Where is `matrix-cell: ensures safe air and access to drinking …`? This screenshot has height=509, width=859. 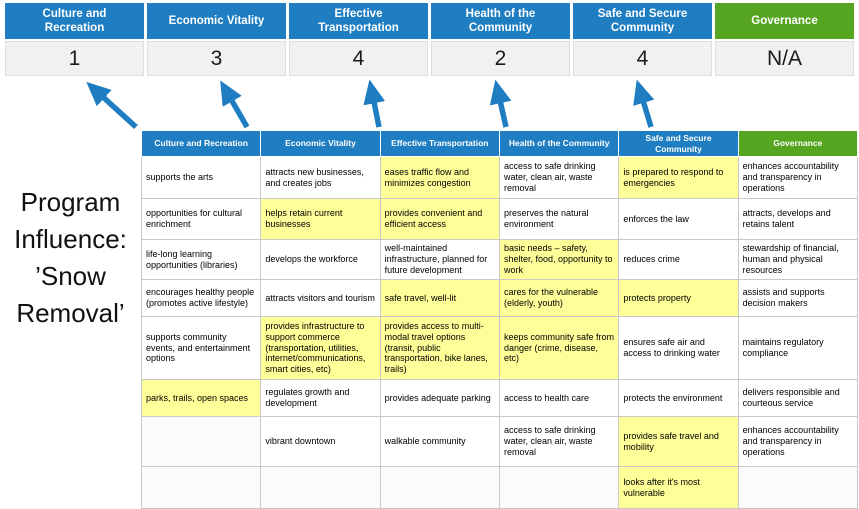
matrix-cell: ensures safe air and access to drinking … is located at coordinates (678, 348).